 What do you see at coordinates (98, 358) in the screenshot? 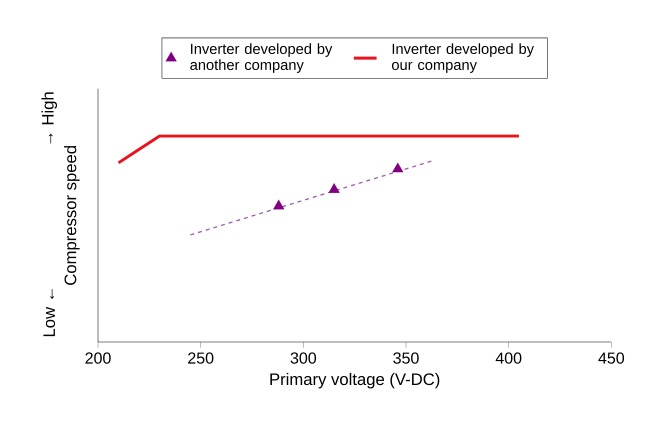
I see `x-tick-label: 200` at bounding box center [98, 358].